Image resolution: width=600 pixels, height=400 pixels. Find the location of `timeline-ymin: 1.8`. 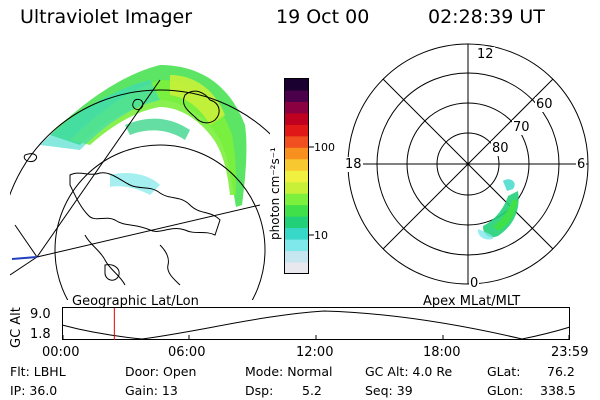

timeline-ymin: 1.8 is located at coordinates (40, 334).